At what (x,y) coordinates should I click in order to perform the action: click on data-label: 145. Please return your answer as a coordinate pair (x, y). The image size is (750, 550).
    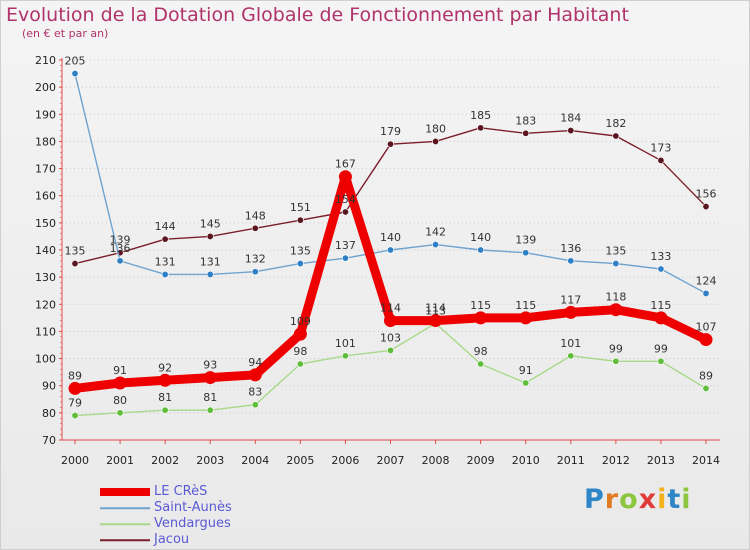
    Looking at the image, I should click on (210, 223).